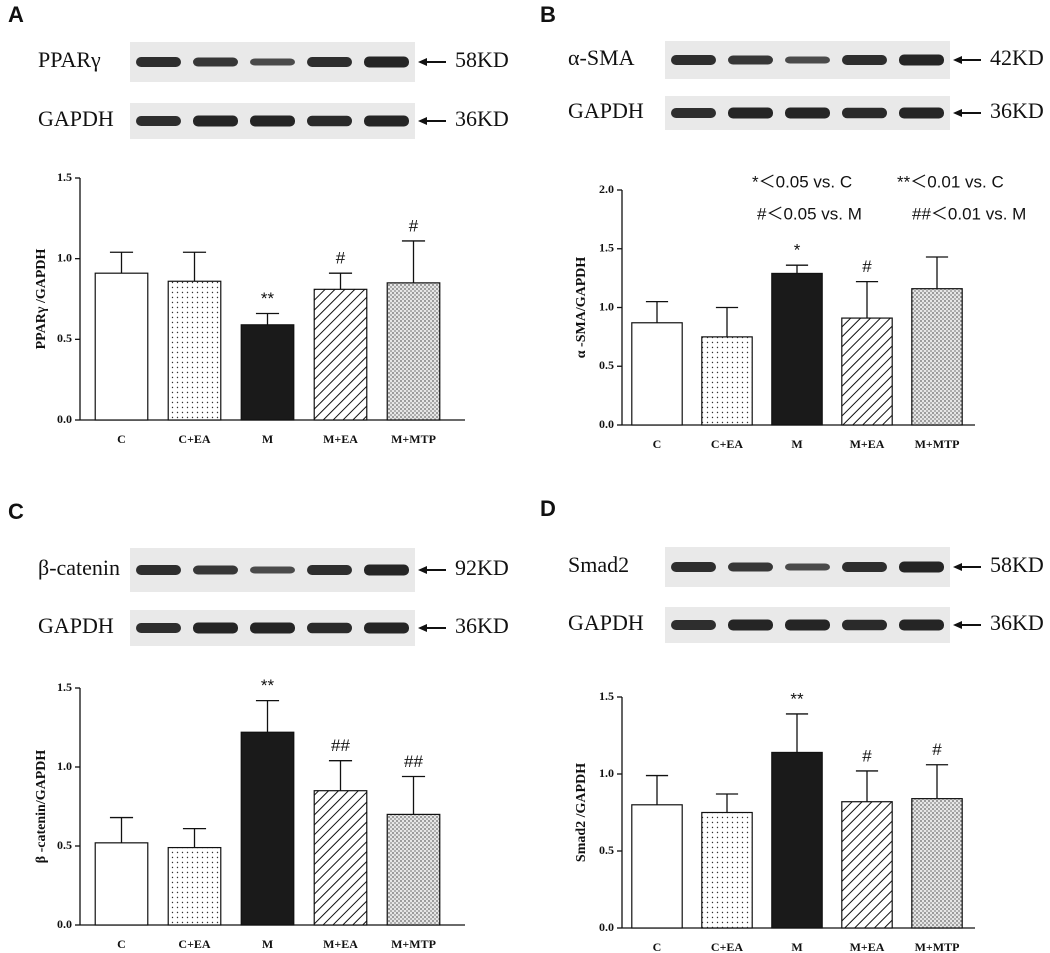 This screenshot has height=953, width=1050. What do you see at coordinates (797, 250) in the screenshot?
I see `significance-marker: *` at bounding box center [797, 250].